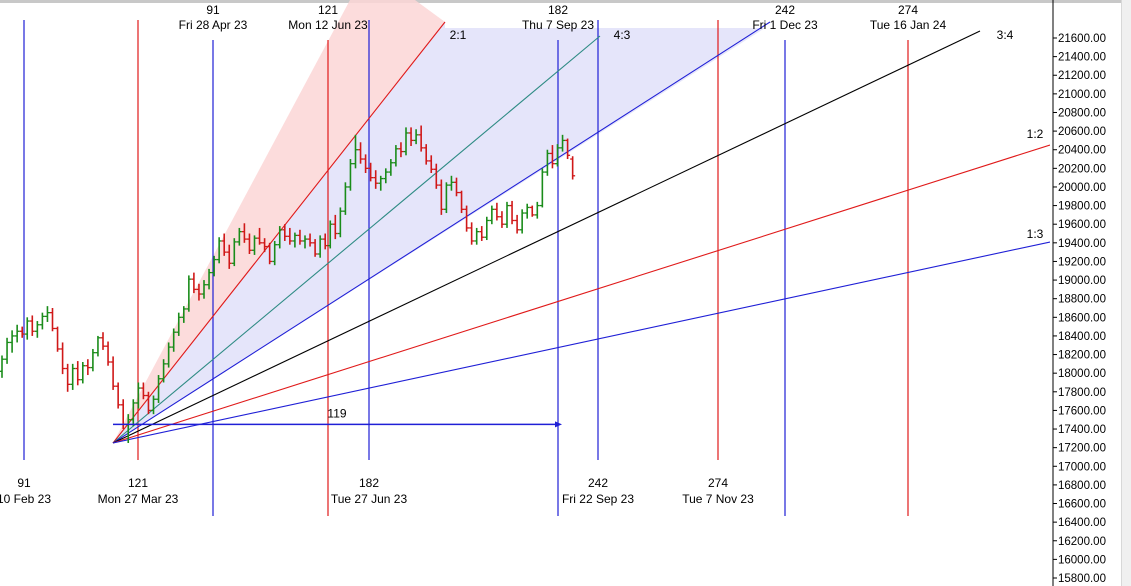  Describe the element at coordinates (1082, 169) in the screenshot. I see `price-axis-label: 20200.00` at that location.